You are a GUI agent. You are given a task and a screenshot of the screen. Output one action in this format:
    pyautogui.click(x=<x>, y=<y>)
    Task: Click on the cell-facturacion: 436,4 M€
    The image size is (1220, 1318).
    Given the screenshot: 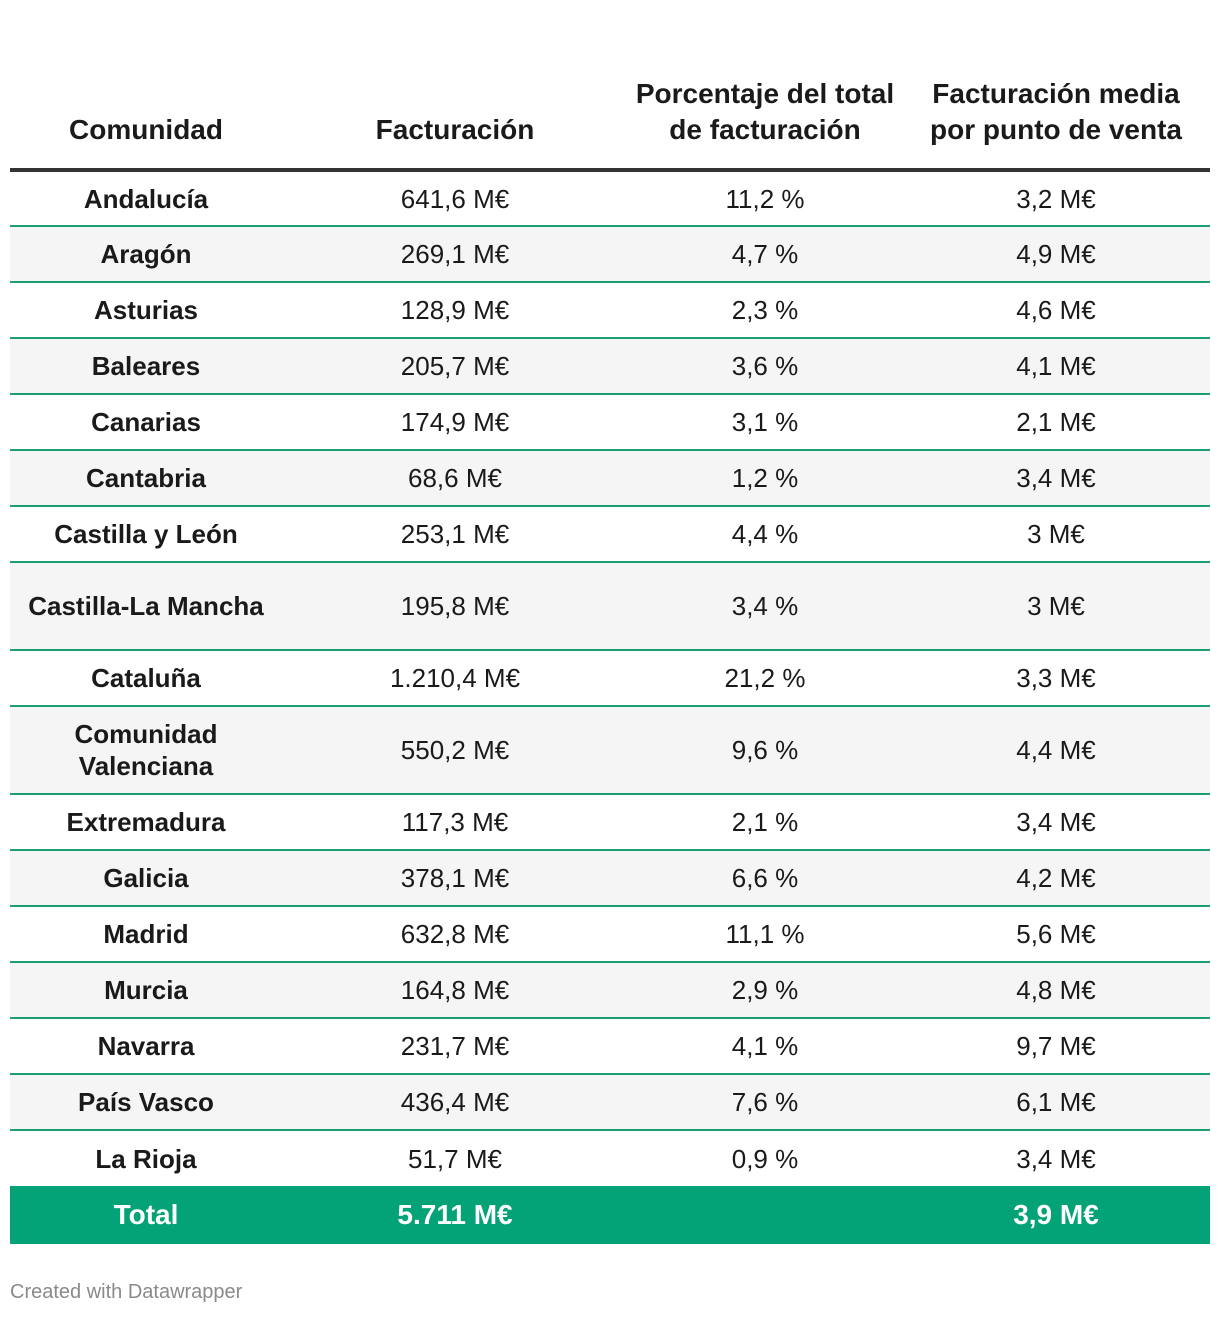 What is the action you would take?
    pyautogui.click(x=455, y=1102)
    